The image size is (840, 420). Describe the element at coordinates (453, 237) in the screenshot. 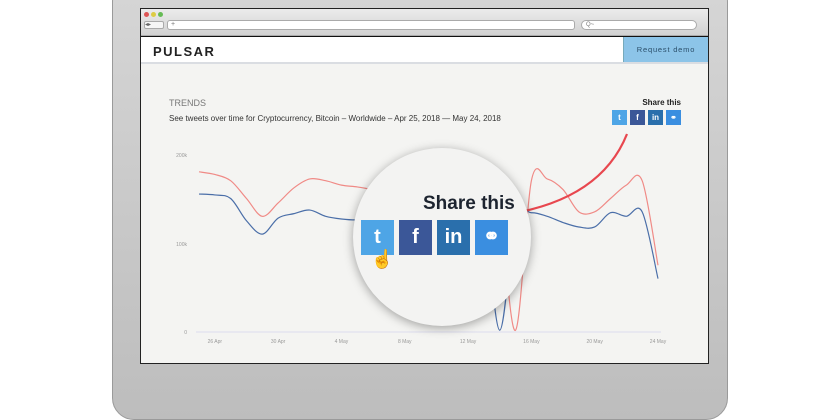

I see `linkedin-icon: in` at that location.